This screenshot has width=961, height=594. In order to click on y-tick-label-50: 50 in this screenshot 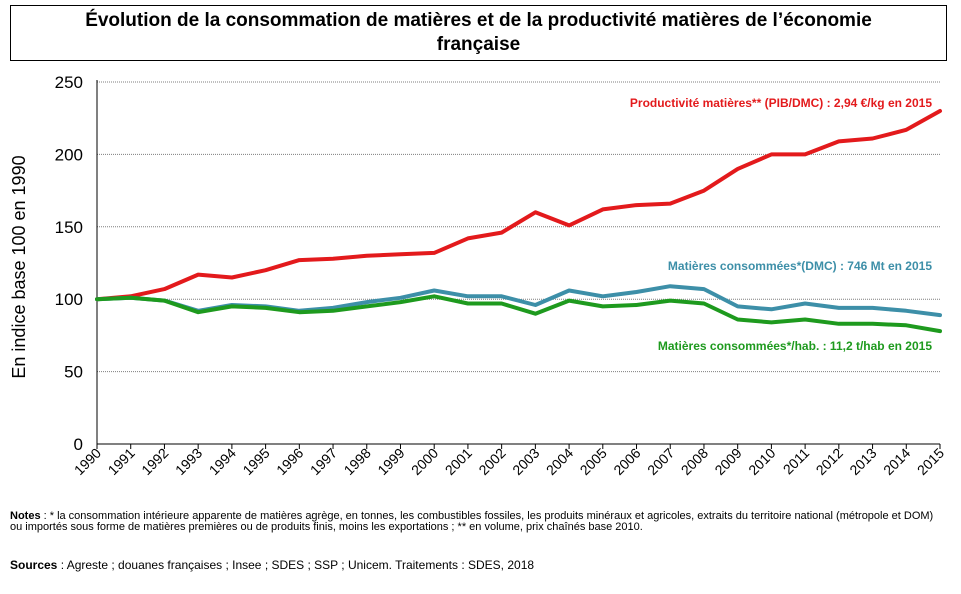, I will do `click(73, 372)`.